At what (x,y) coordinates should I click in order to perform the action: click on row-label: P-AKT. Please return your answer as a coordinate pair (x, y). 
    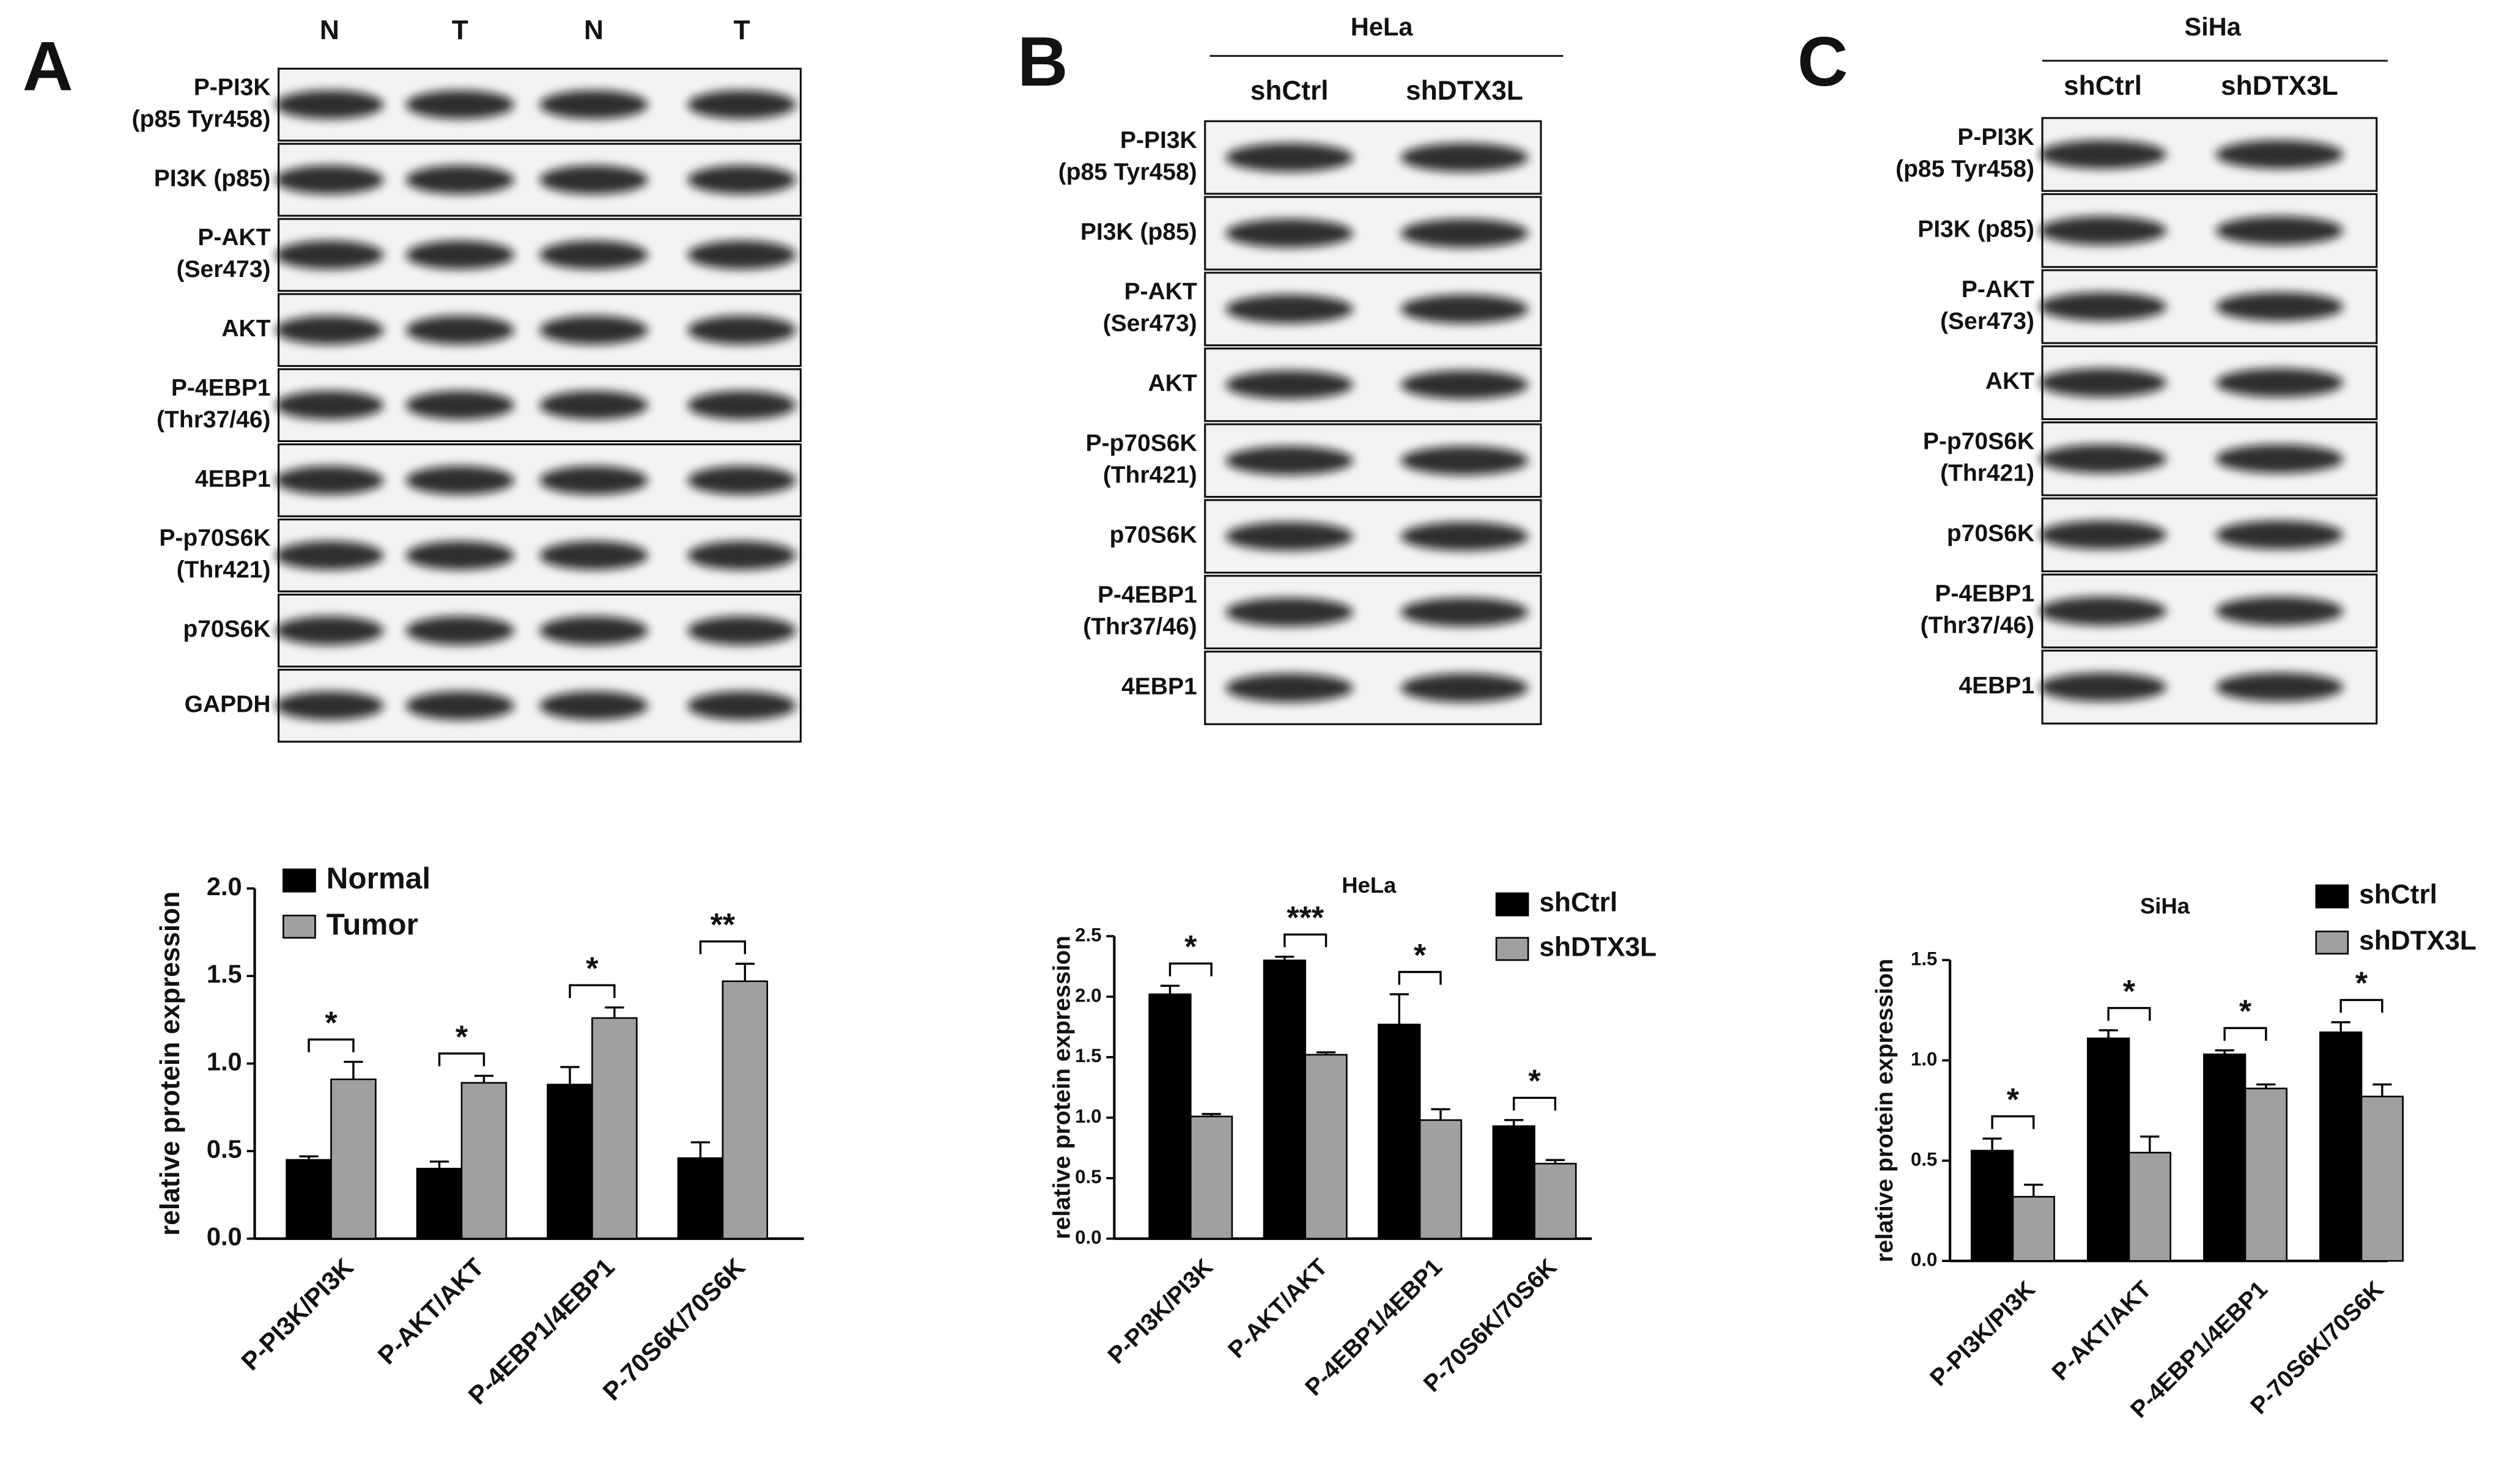
    Looking at the image, I should click on (1998, 289).